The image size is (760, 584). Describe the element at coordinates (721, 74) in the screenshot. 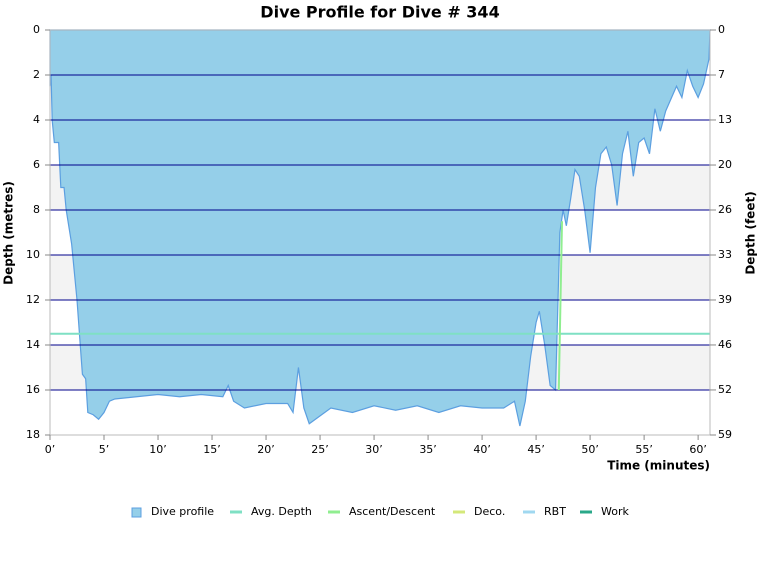

I see `y2-tick-label: 7` at that location.